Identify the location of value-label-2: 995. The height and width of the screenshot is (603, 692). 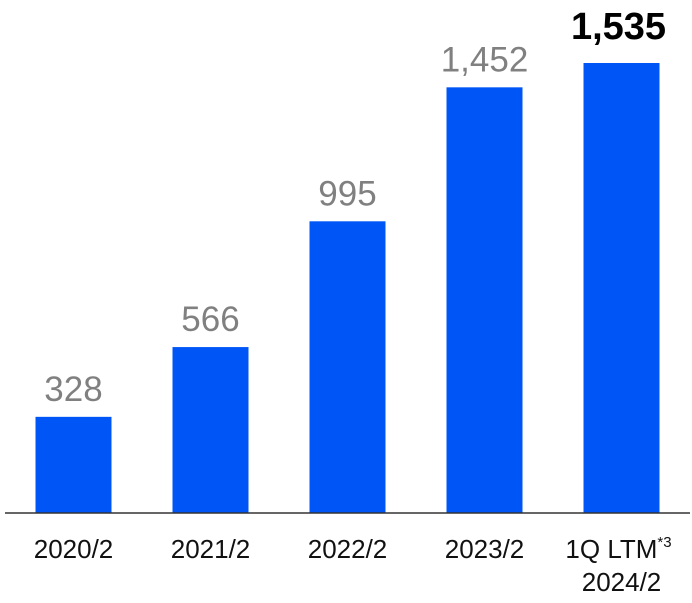
(347, 193).